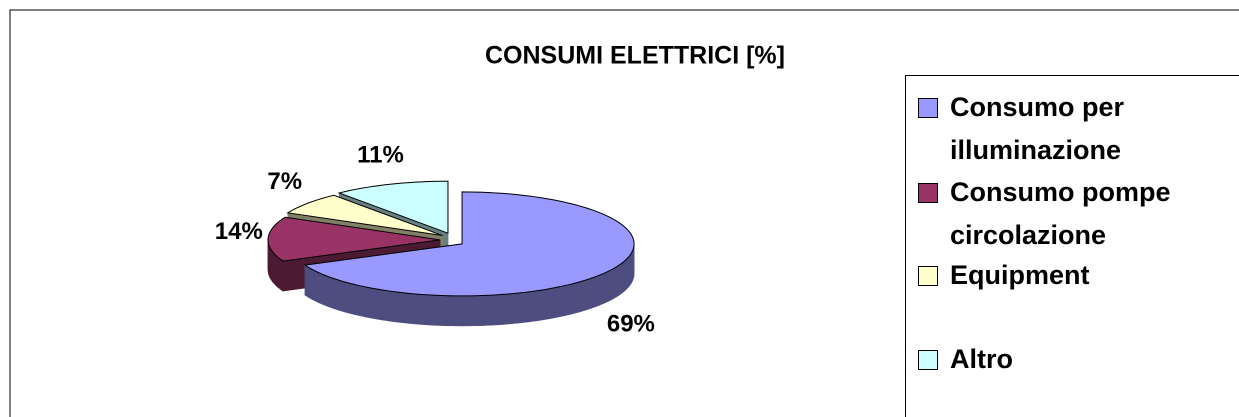 The width and height of the screenshot is (1239, 417). What do you see at coordinates (631, 323) in the screenshot?
I see `data-label: 69%` at bounding box center [631, 323].